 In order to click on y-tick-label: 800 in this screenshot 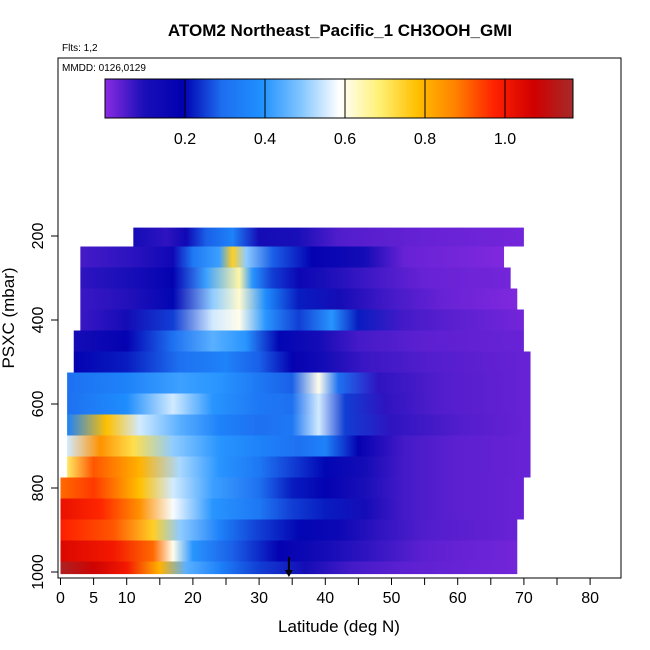, I will do `click(38, 488)`.